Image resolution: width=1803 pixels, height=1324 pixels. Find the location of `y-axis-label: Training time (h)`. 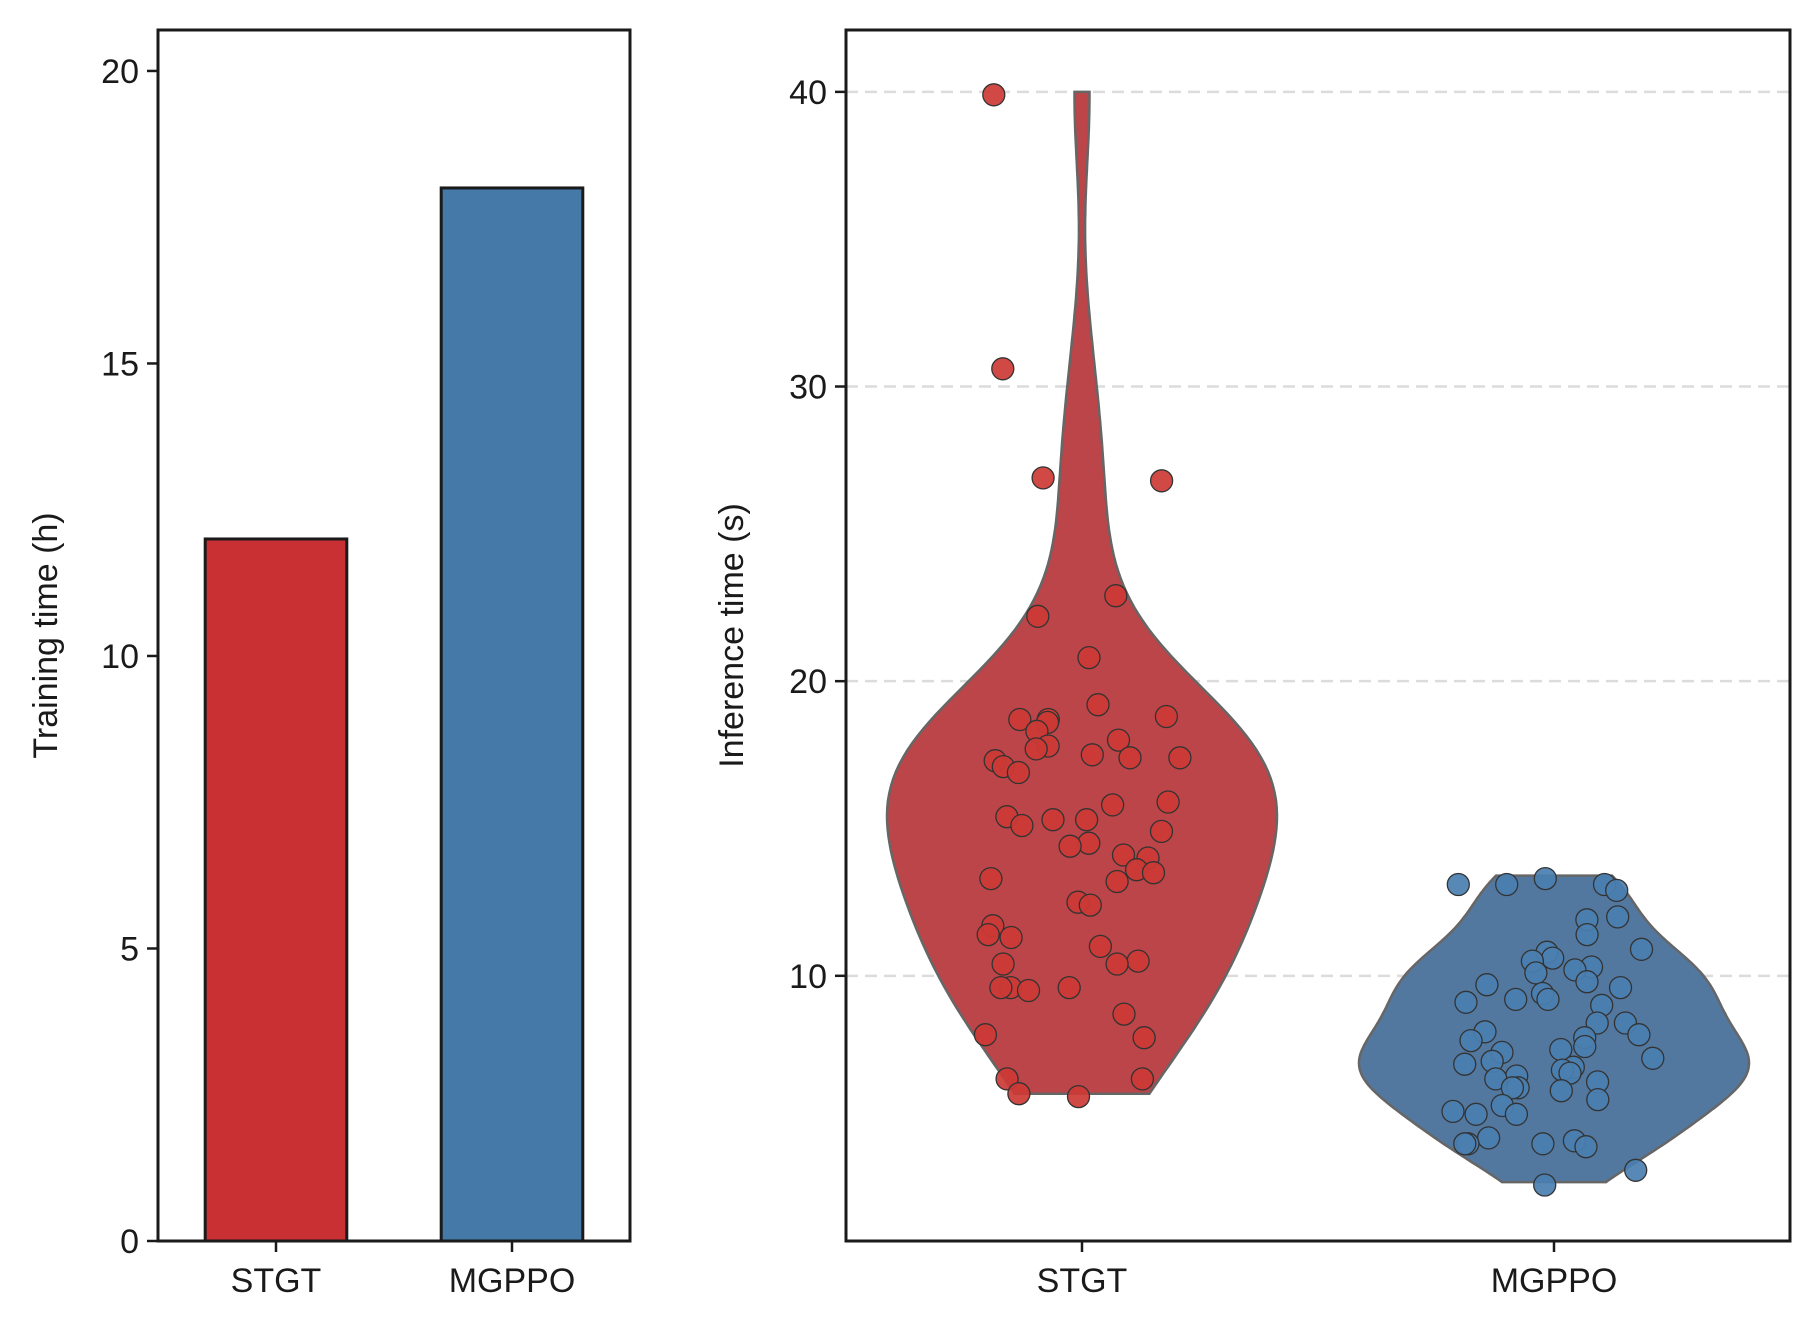

y-axis-label: Training time (h) is located at coordinates (46, 635).